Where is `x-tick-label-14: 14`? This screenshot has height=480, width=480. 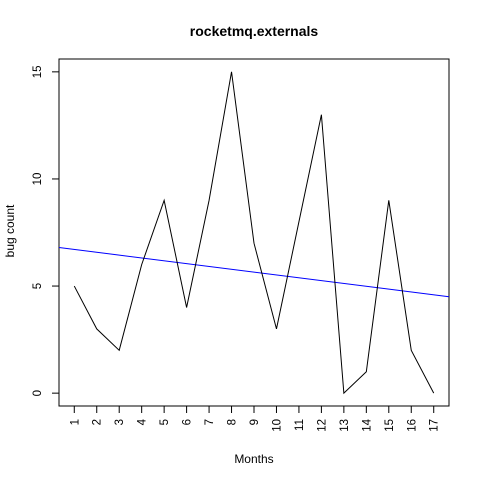 x-tick-label-14: 14 is located at coordinates (367, 424).